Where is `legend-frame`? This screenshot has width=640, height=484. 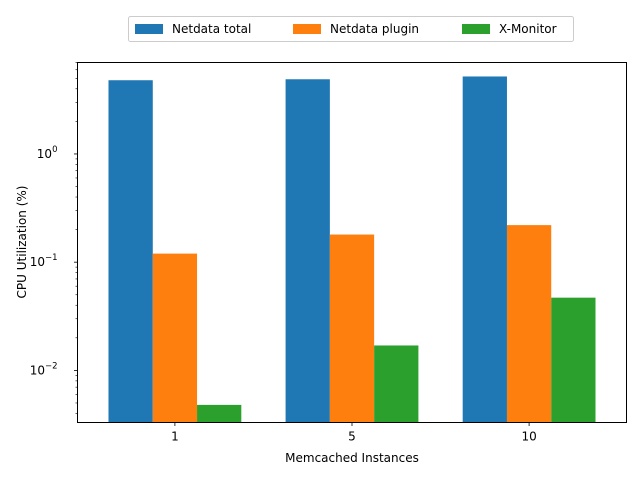
legend-frame is located at coordinates (351, 29).